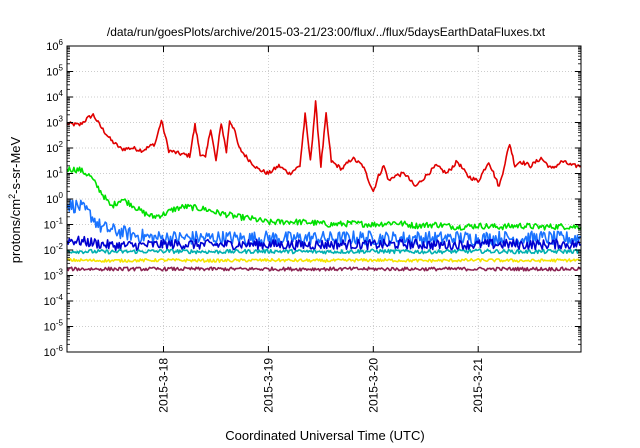  I want to click on x-tick-label: 2015-3-19, so click(268, 385).